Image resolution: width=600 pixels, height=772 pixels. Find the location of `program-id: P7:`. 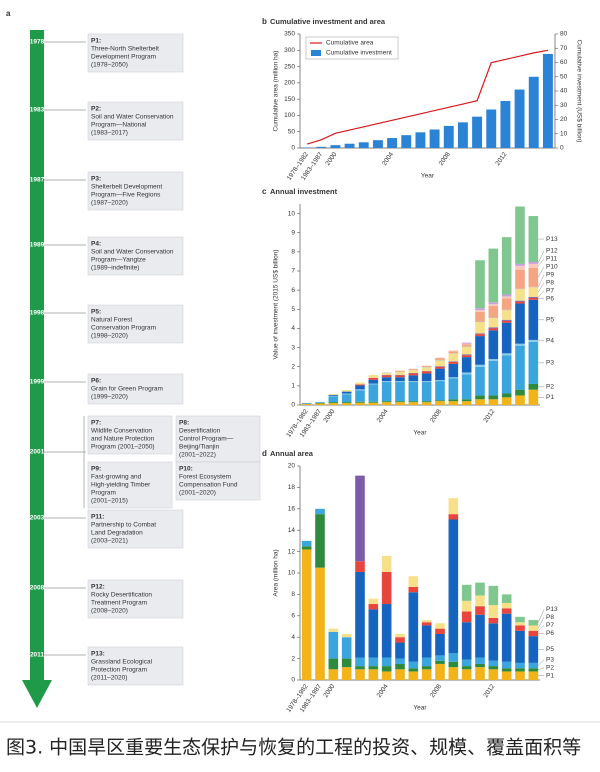

program-id: P7: is located at coordinates (96, 423).